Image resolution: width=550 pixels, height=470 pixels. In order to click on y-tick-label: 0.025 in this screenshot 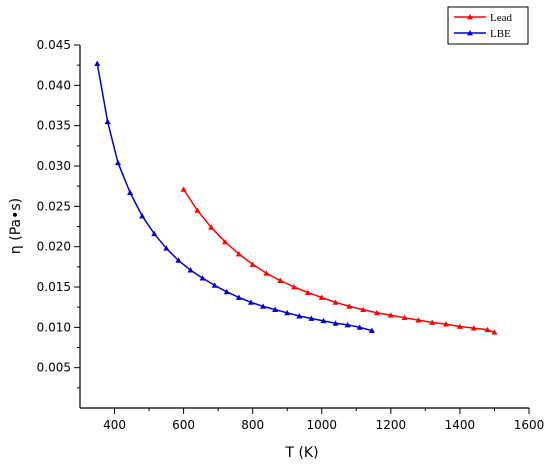, I will do `click(54, 206)`.